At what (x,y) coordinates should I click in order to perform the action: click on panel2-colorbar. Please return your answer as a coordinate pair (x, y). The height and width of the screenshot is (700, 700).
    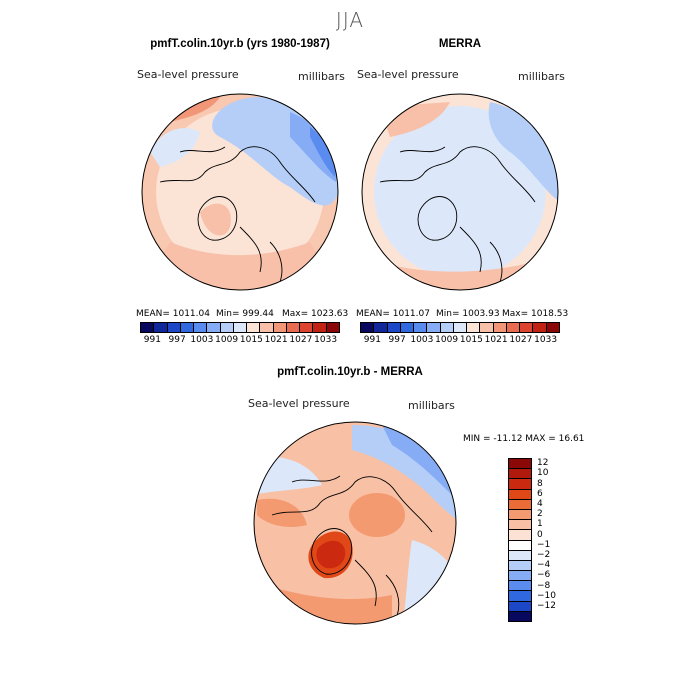
    Looking at the image, I should click on (460, 327).